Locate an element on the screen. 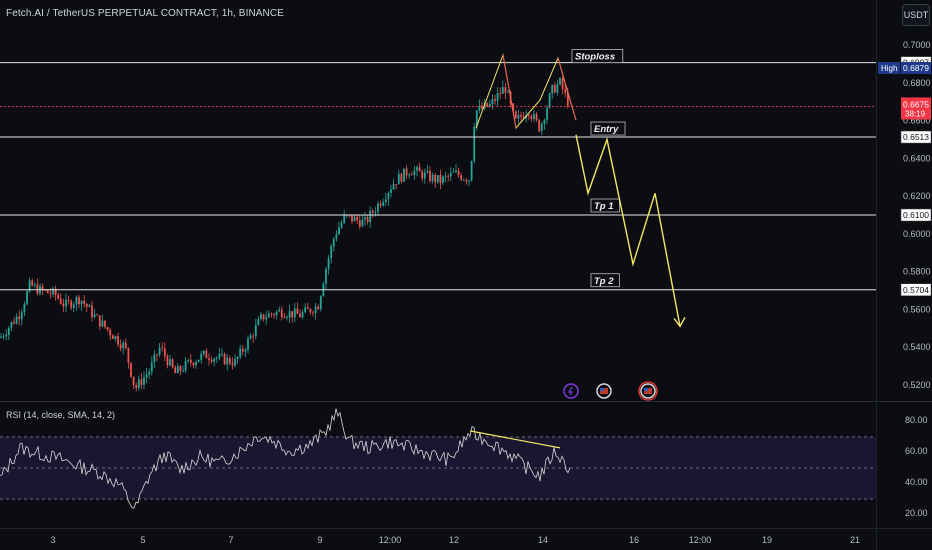 This screenshot has height=550, width=932. level-label-box is located at coordinates (605, 280).